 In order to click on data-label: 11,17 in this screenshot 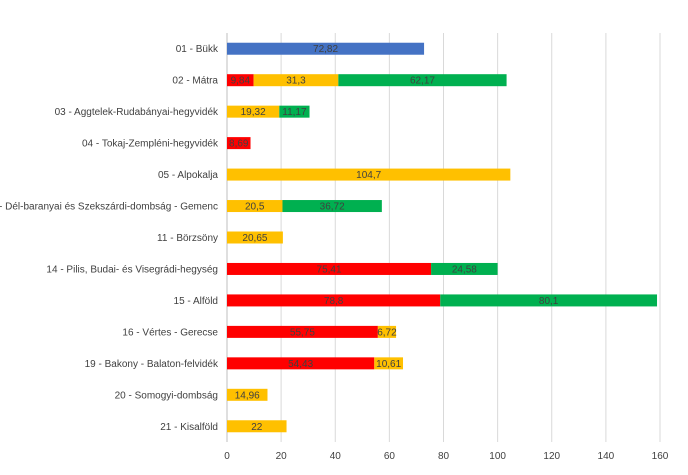, I will do `click(294, 112)`.